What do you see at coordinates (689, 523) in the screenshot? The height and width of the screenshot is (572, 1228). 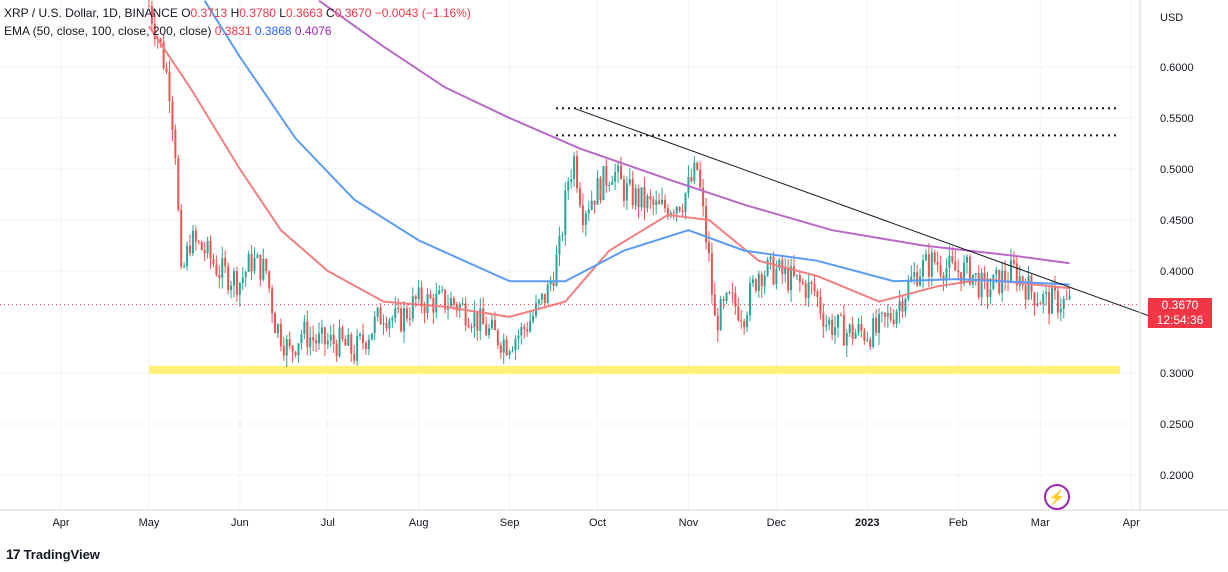 I see `time-tick-label: Nov` at bounding box center [689, 523].